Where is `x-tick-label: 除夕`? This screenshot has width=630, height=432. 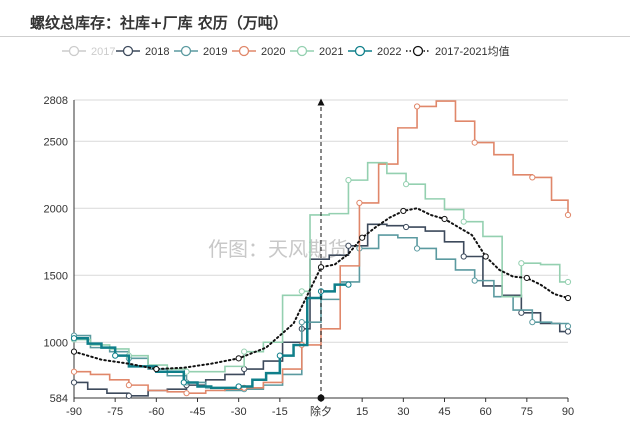
x-tick-label: 除夕 is located at coordinates (321, 411).